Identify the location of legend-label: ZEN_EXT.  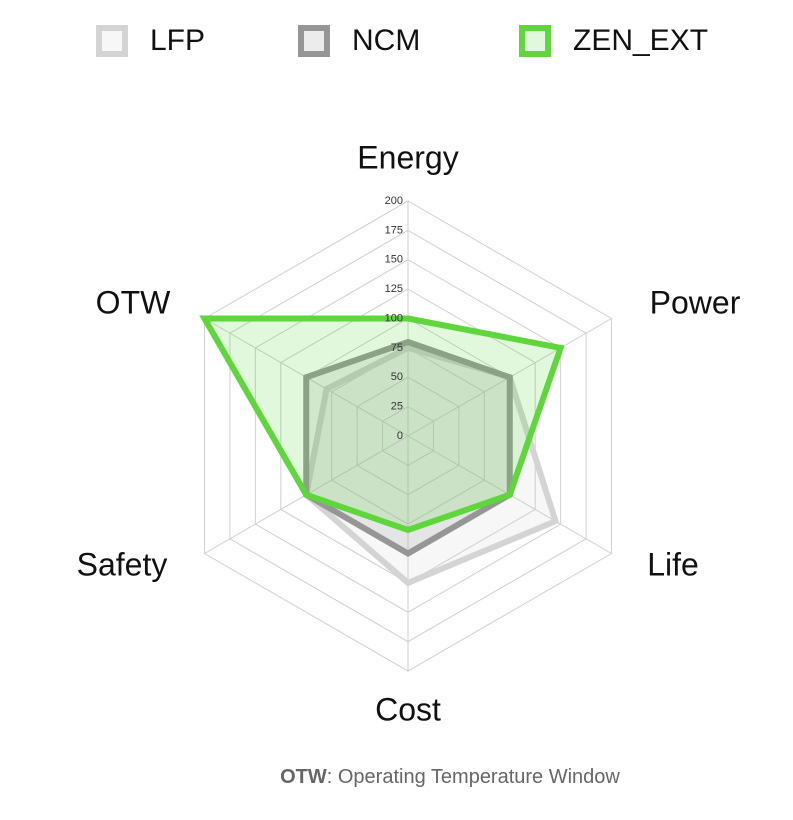
(640, 40).